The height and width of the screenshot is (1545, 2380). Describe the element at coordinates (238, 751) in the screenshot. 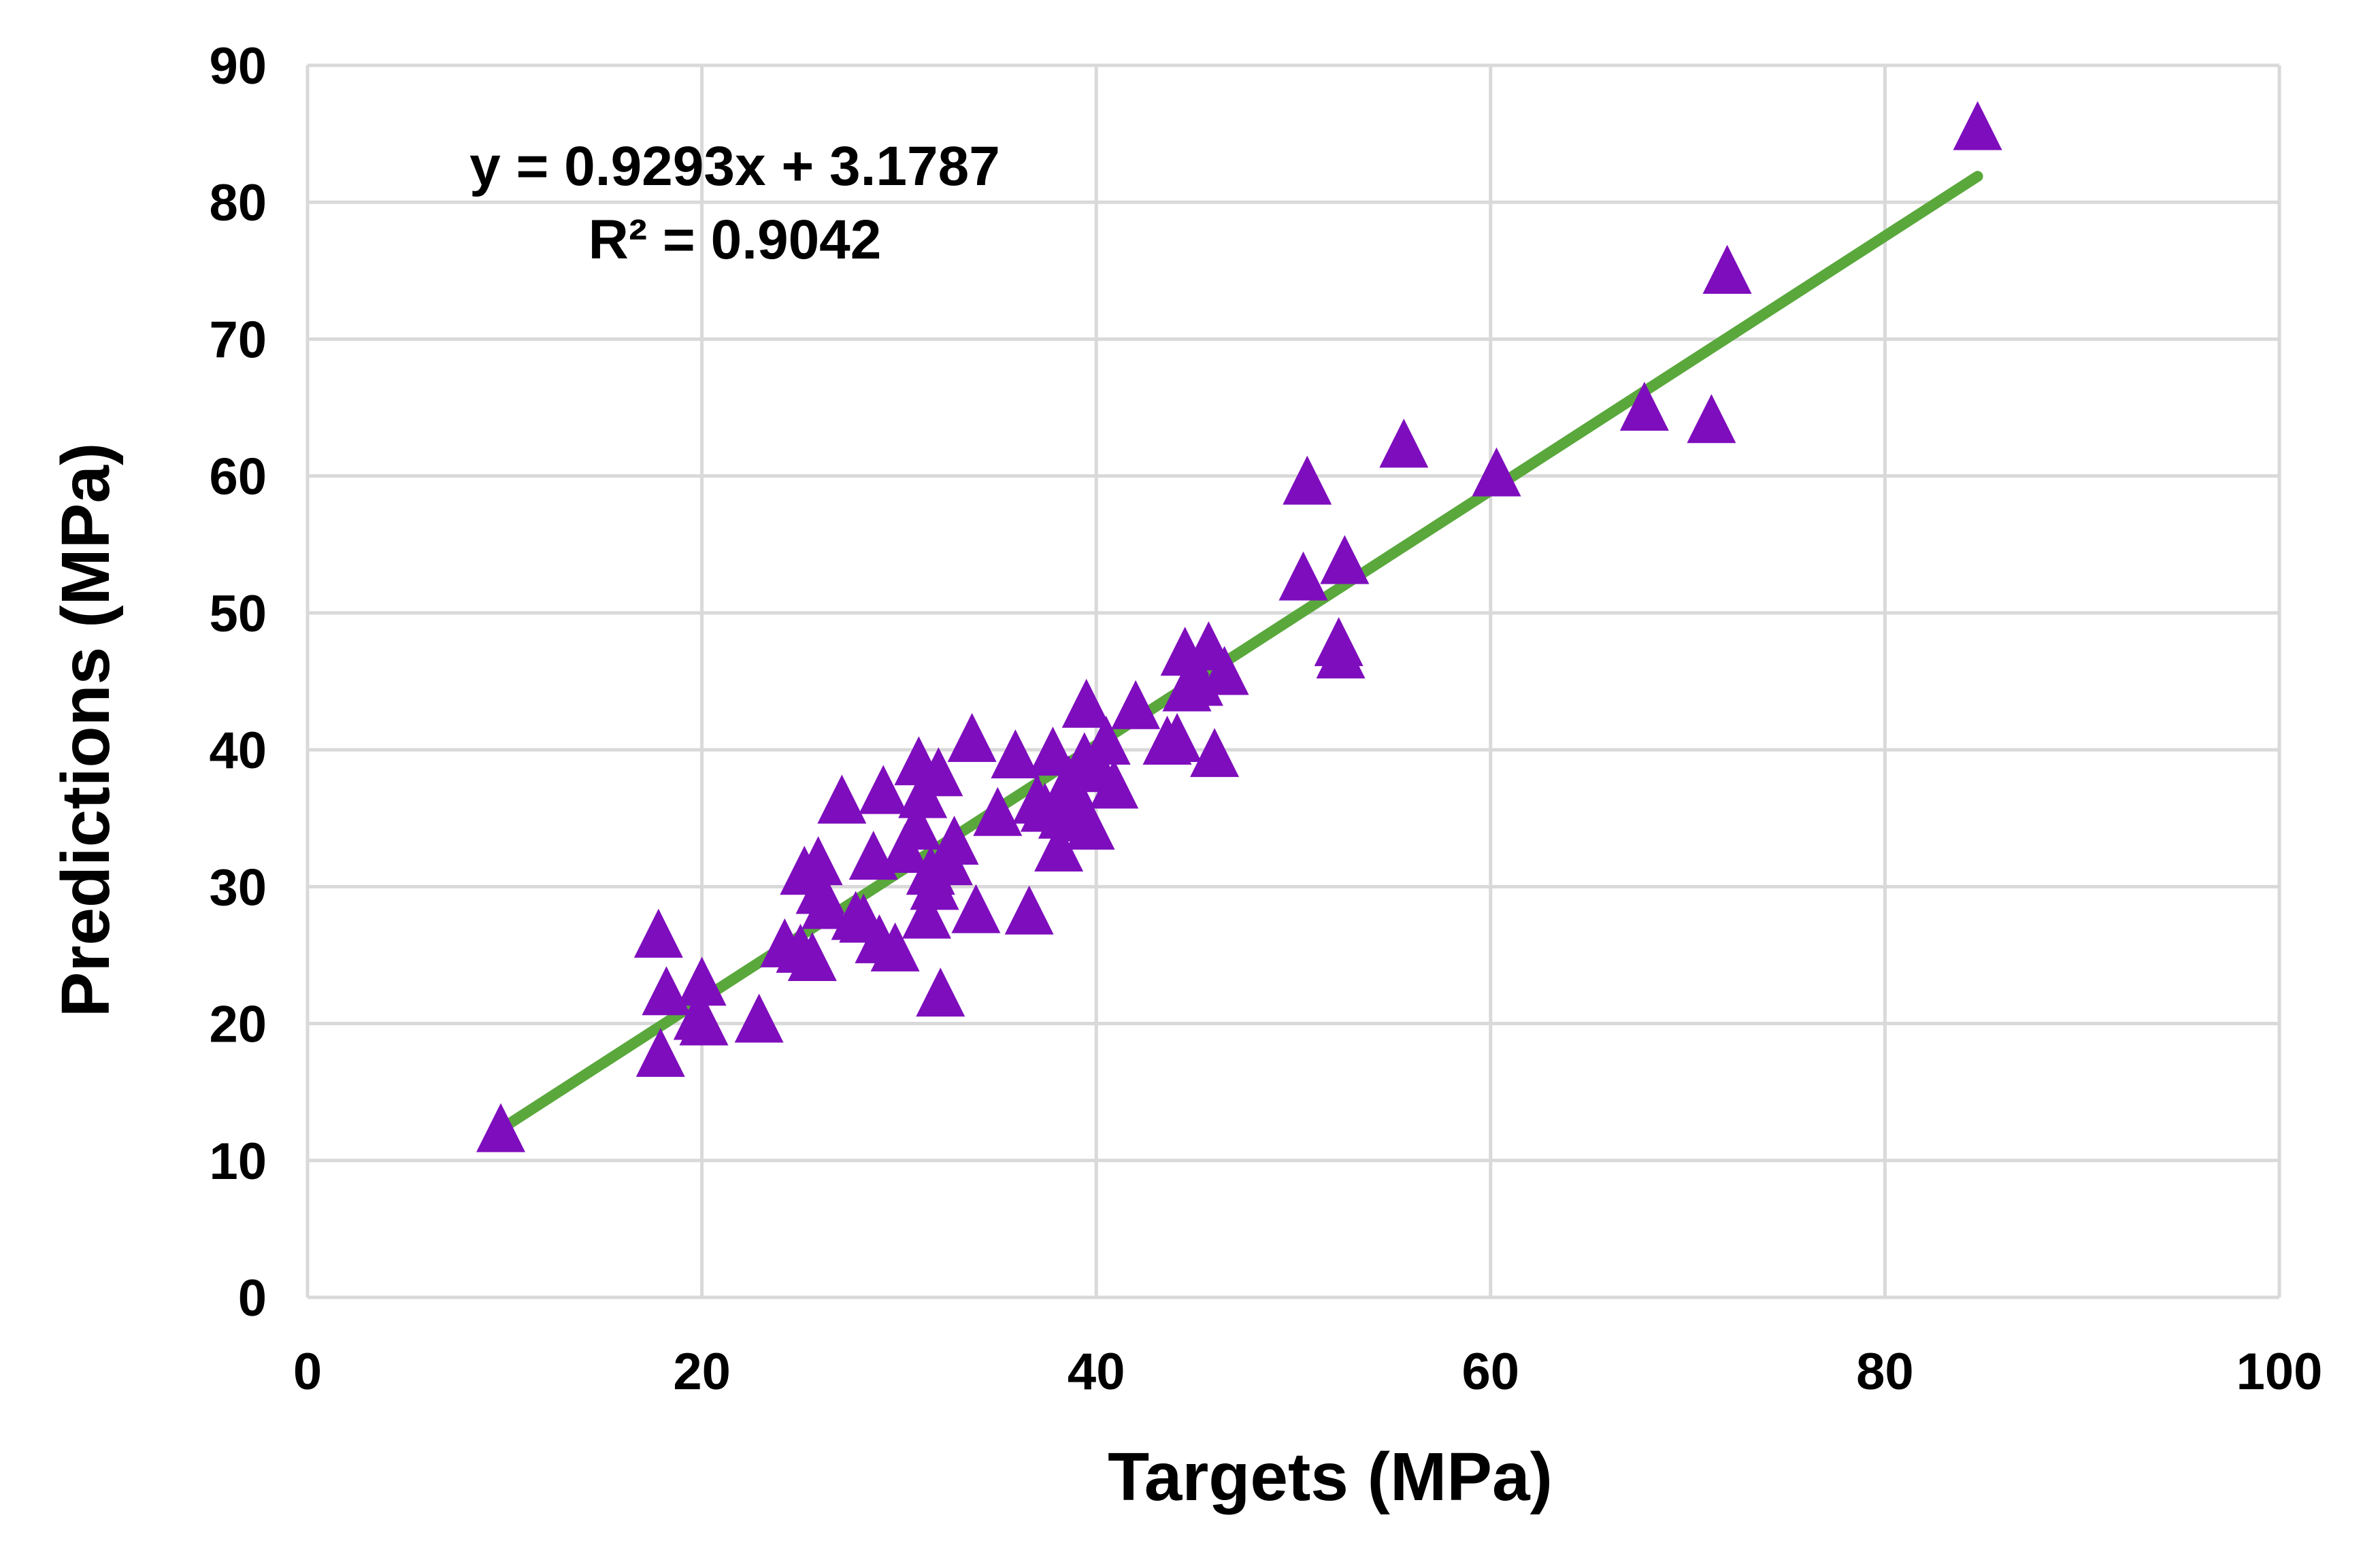

I see `y-tick-label: 40` at that location.